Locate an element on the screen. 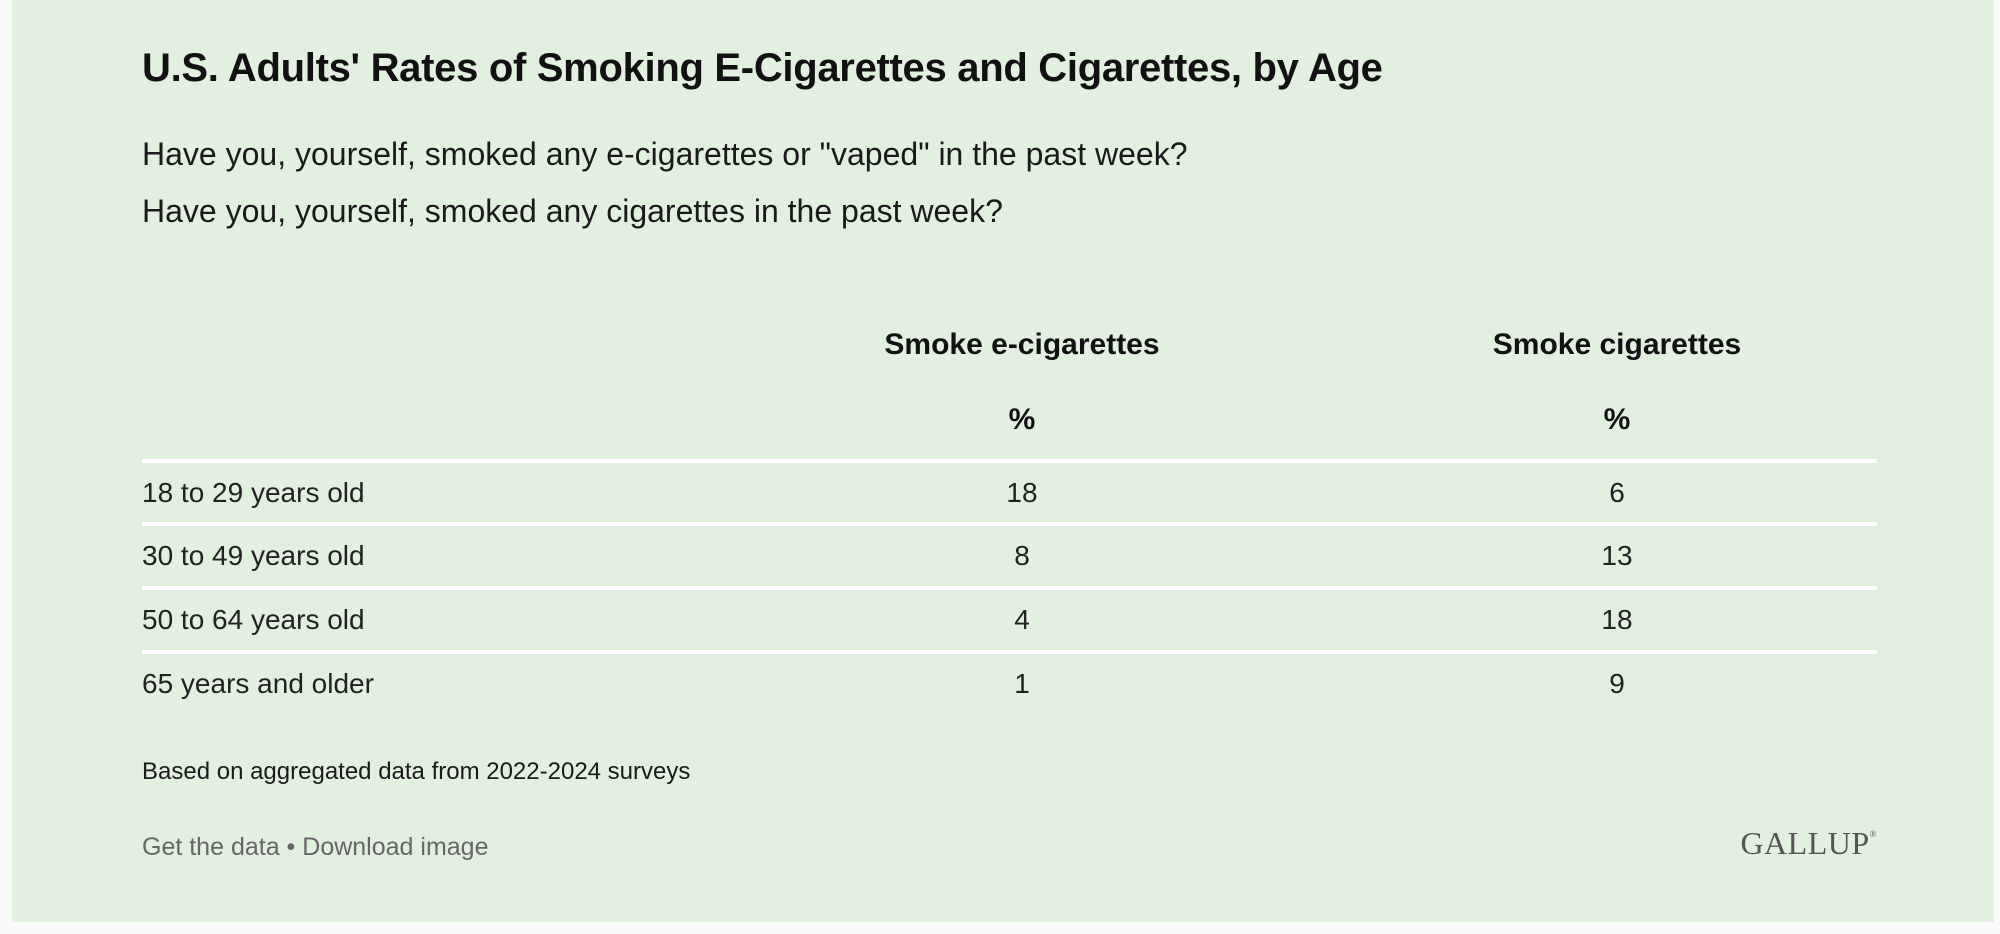  get-the-data-link: Get the data is located at coordinates (211, 847).